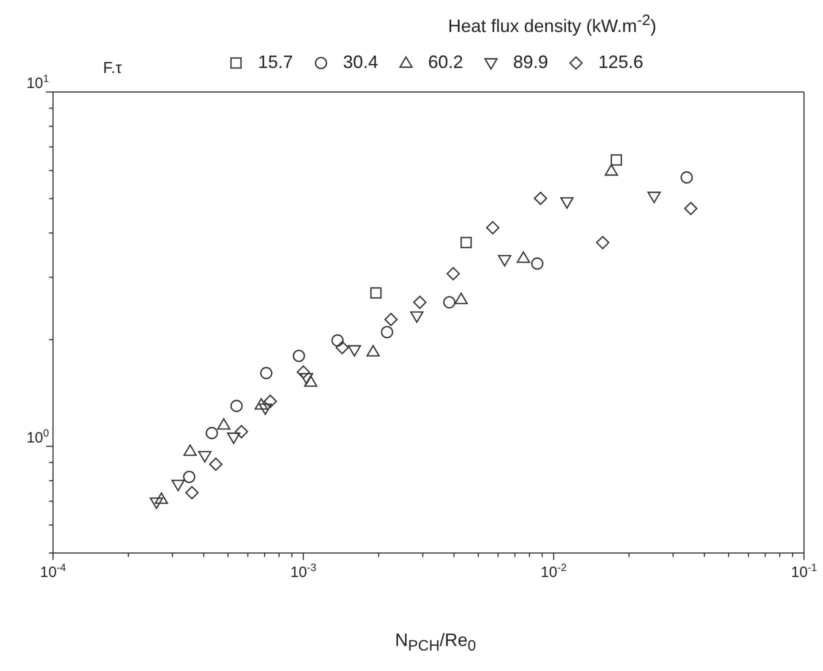 This screenshot has height=671, width=823. Describe the element at coordinates (53, 571) in the screenshot. I see `x-tick-label: 10$^{-4}$` at that location.